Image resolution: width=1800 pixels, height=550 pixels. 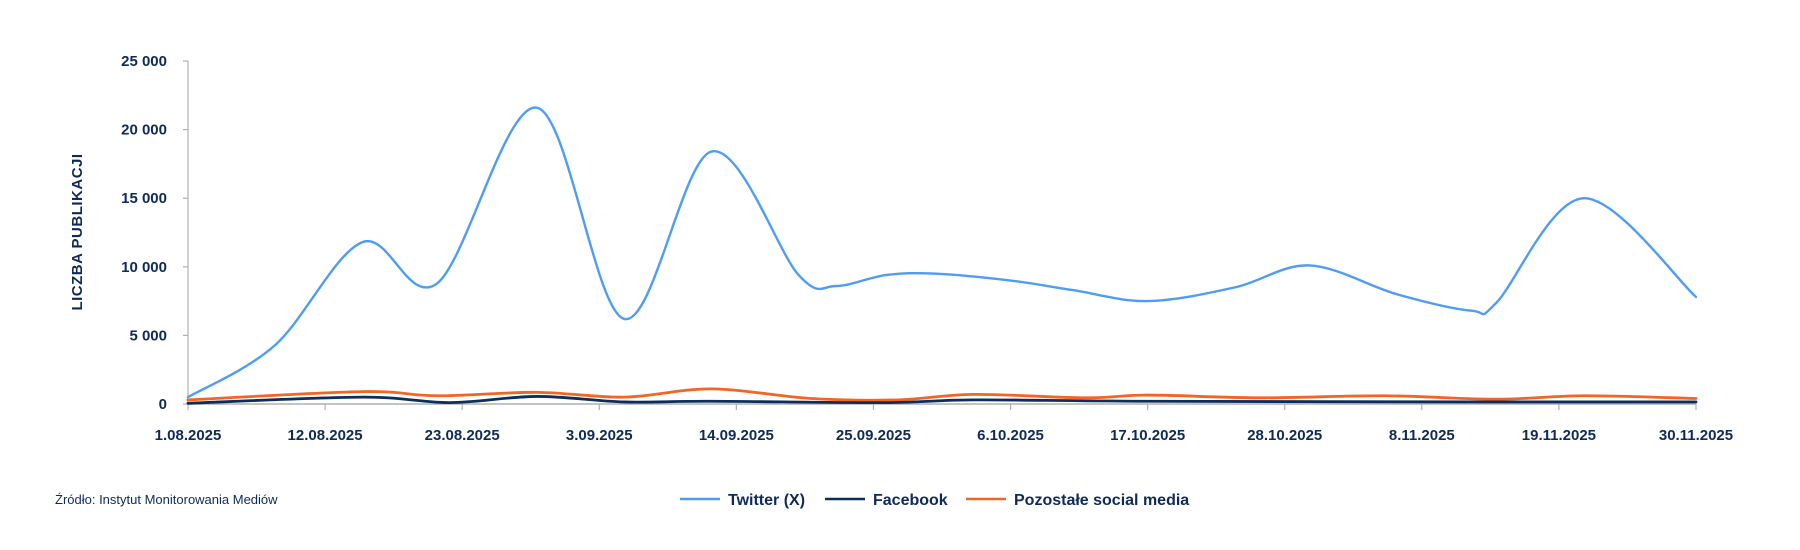 I want to click on legend-label: Pozostałe social media, so click(x=1101, y=500).